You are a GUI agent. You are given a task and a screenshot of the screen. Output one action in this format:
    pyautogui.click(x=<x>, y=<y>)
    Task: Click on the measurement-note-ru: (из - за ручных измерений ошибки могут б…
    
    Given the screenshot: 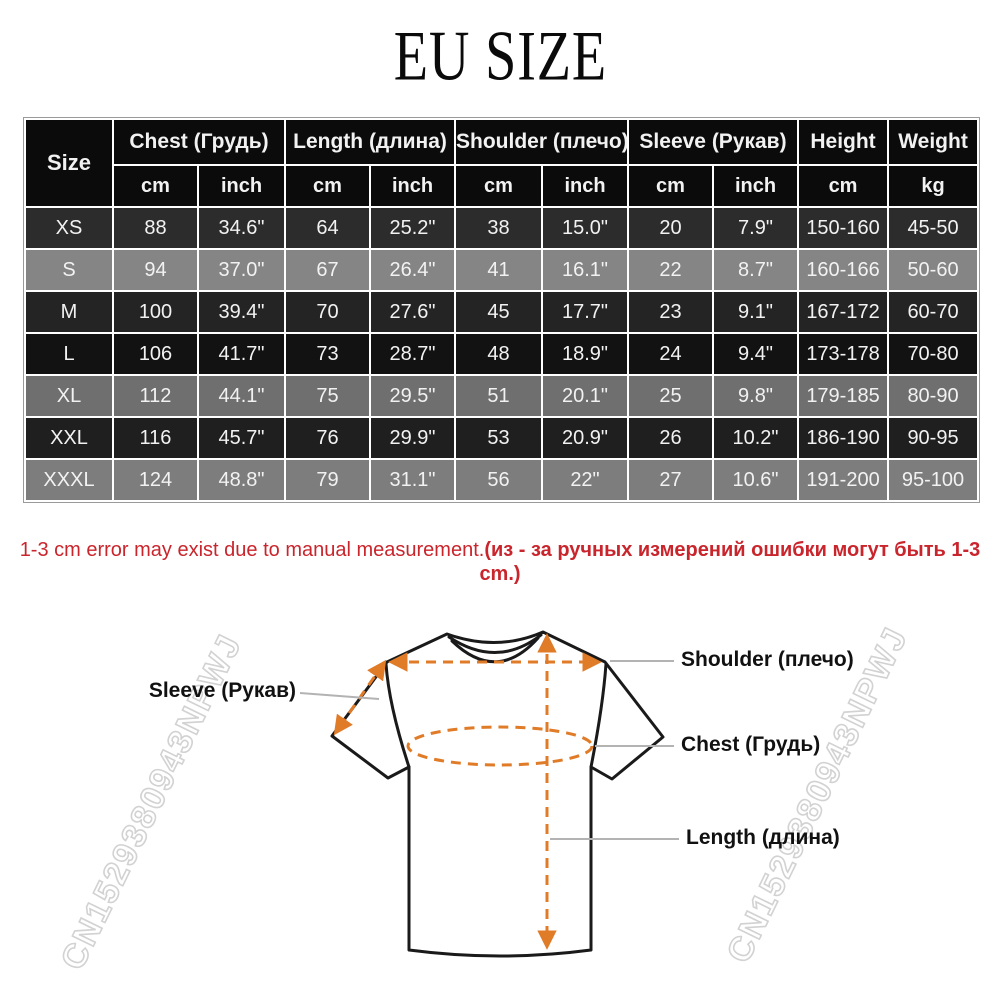 What is the action you would take?
    pyautogui.click(x=730, y=562)
    